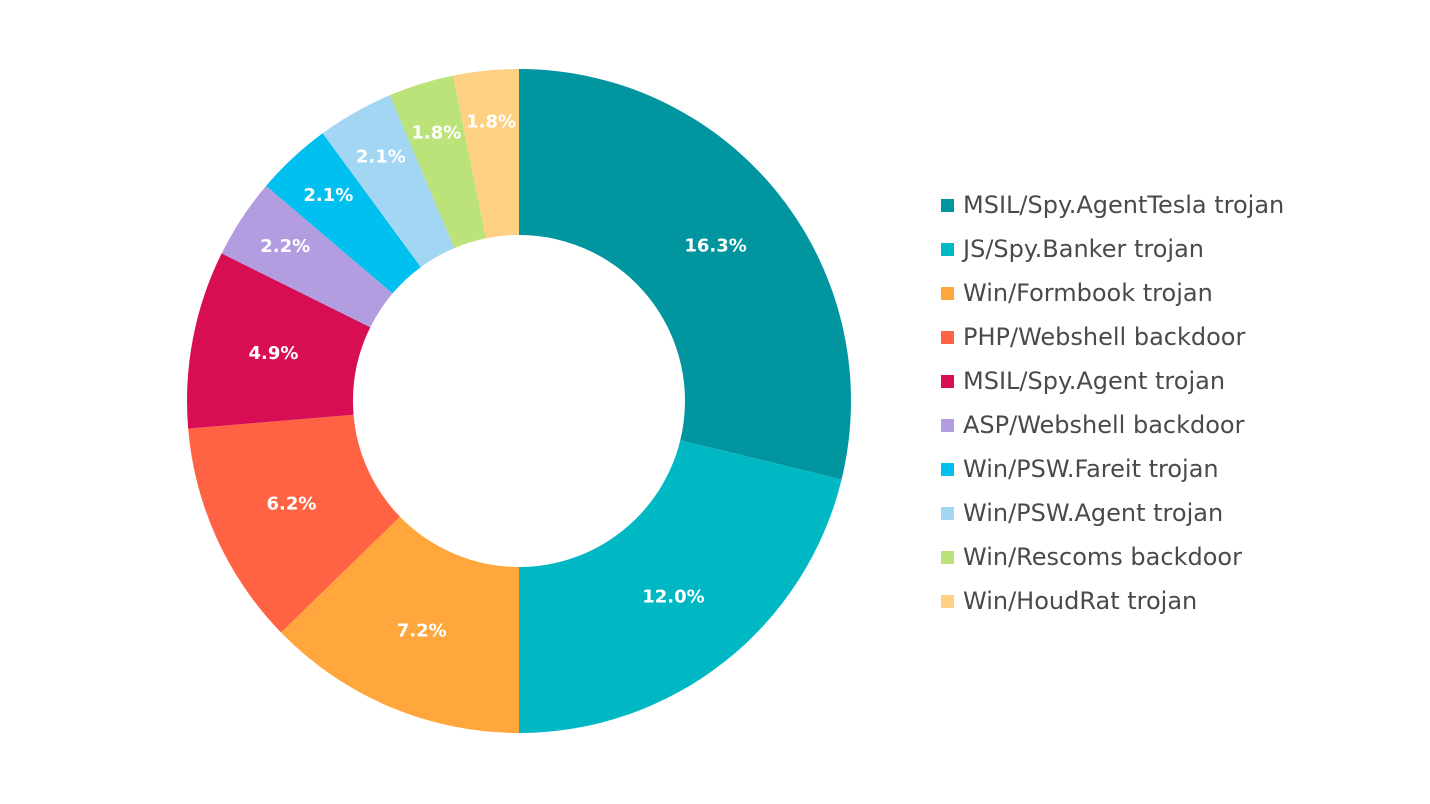 The width and height of the screenshot is (1430, 804). I want to click on legend-item: PHP/Webshell backdoor, so click(1171, 337).